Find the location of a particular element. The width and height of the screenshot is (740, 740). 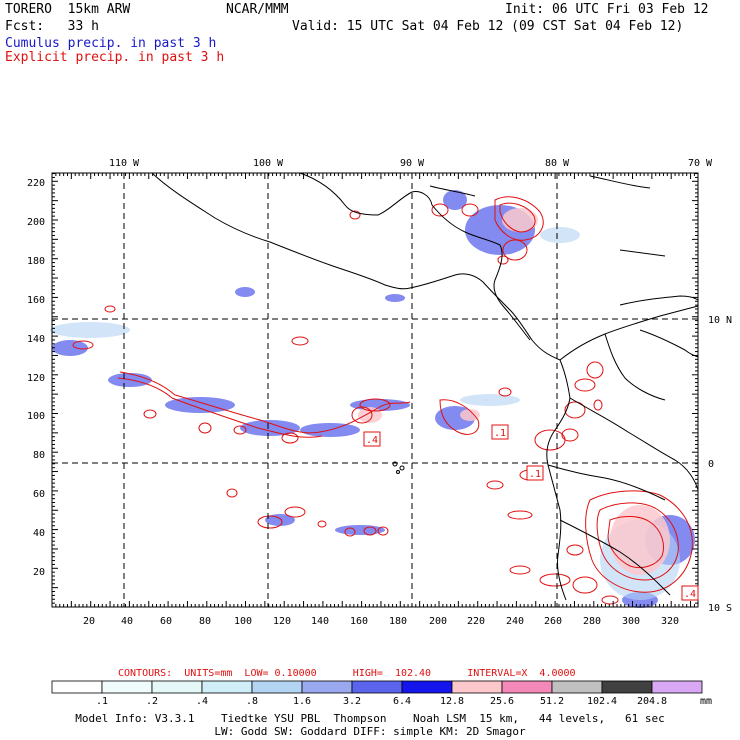

y-tick-label: 200 is located at coordinates (36, 222).